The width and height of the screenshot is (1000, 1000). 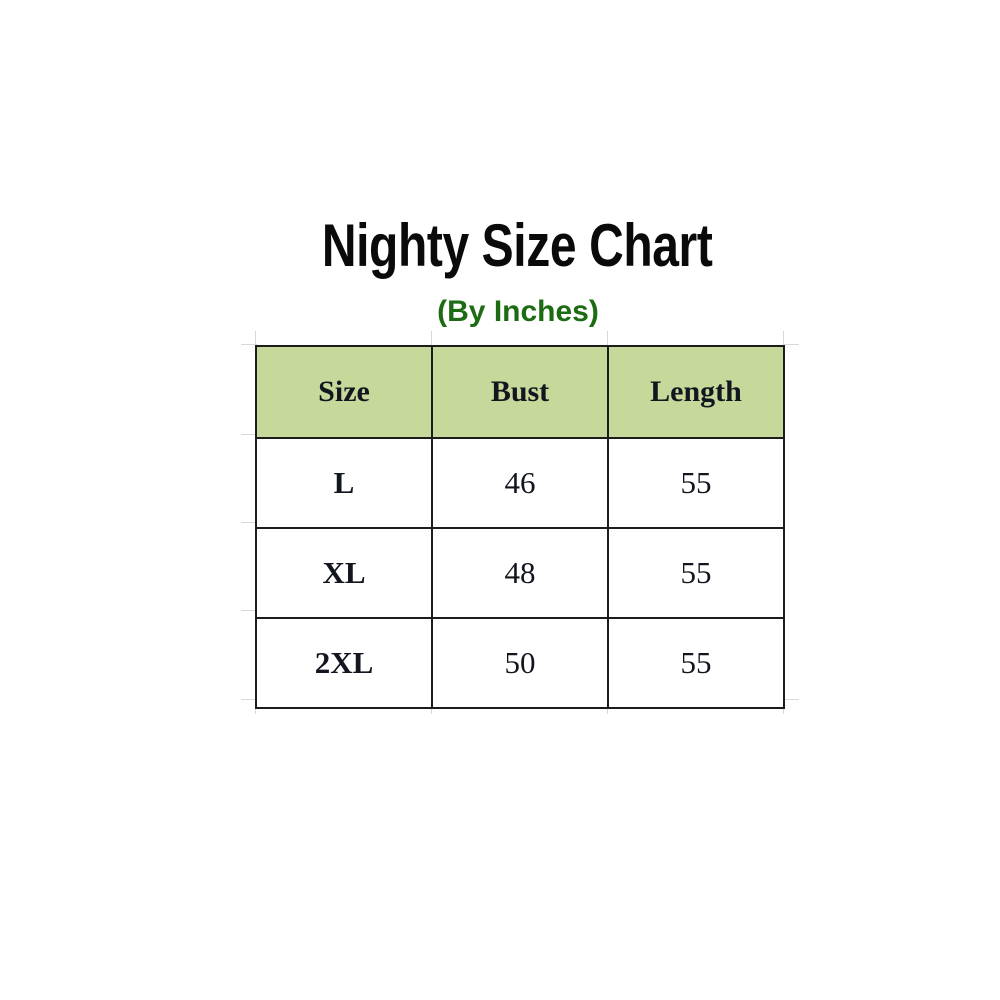 I want to click on gridline-stub-col0-above, so click(x=255, y=338).